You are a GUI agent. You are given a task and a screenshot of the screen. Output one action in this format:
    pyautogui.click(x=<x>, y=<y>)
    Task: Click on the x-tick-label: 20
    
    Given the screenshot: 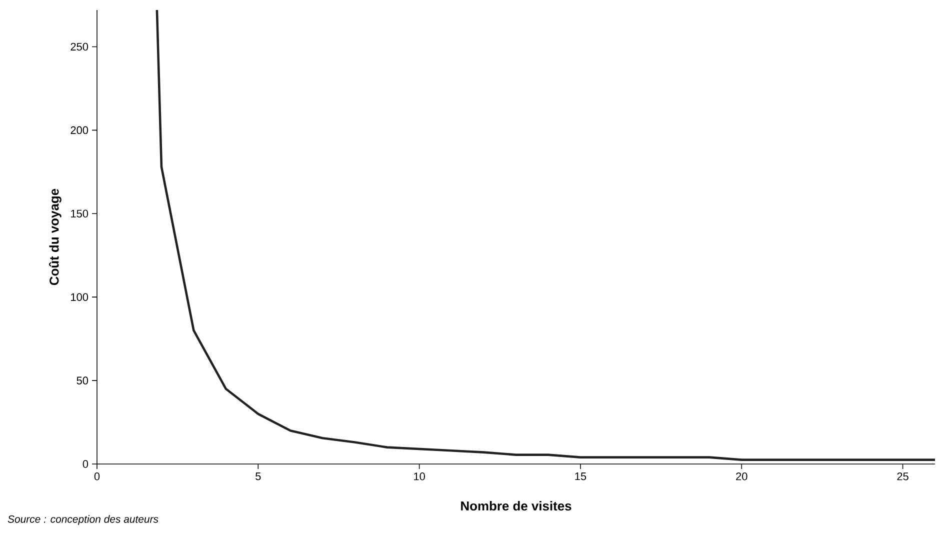 What is the action you would take?
    pyautogui.click(x=742, y=476)
    